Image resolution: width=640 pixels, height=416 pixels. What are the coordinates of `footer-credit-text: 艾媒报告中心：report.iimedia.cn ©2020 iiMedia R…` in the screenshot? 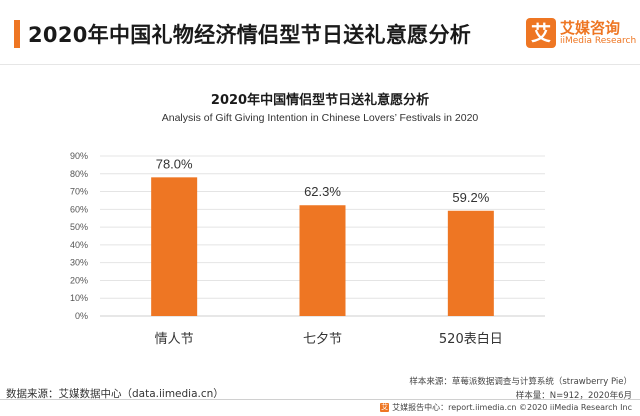 It's located at (512, 407).